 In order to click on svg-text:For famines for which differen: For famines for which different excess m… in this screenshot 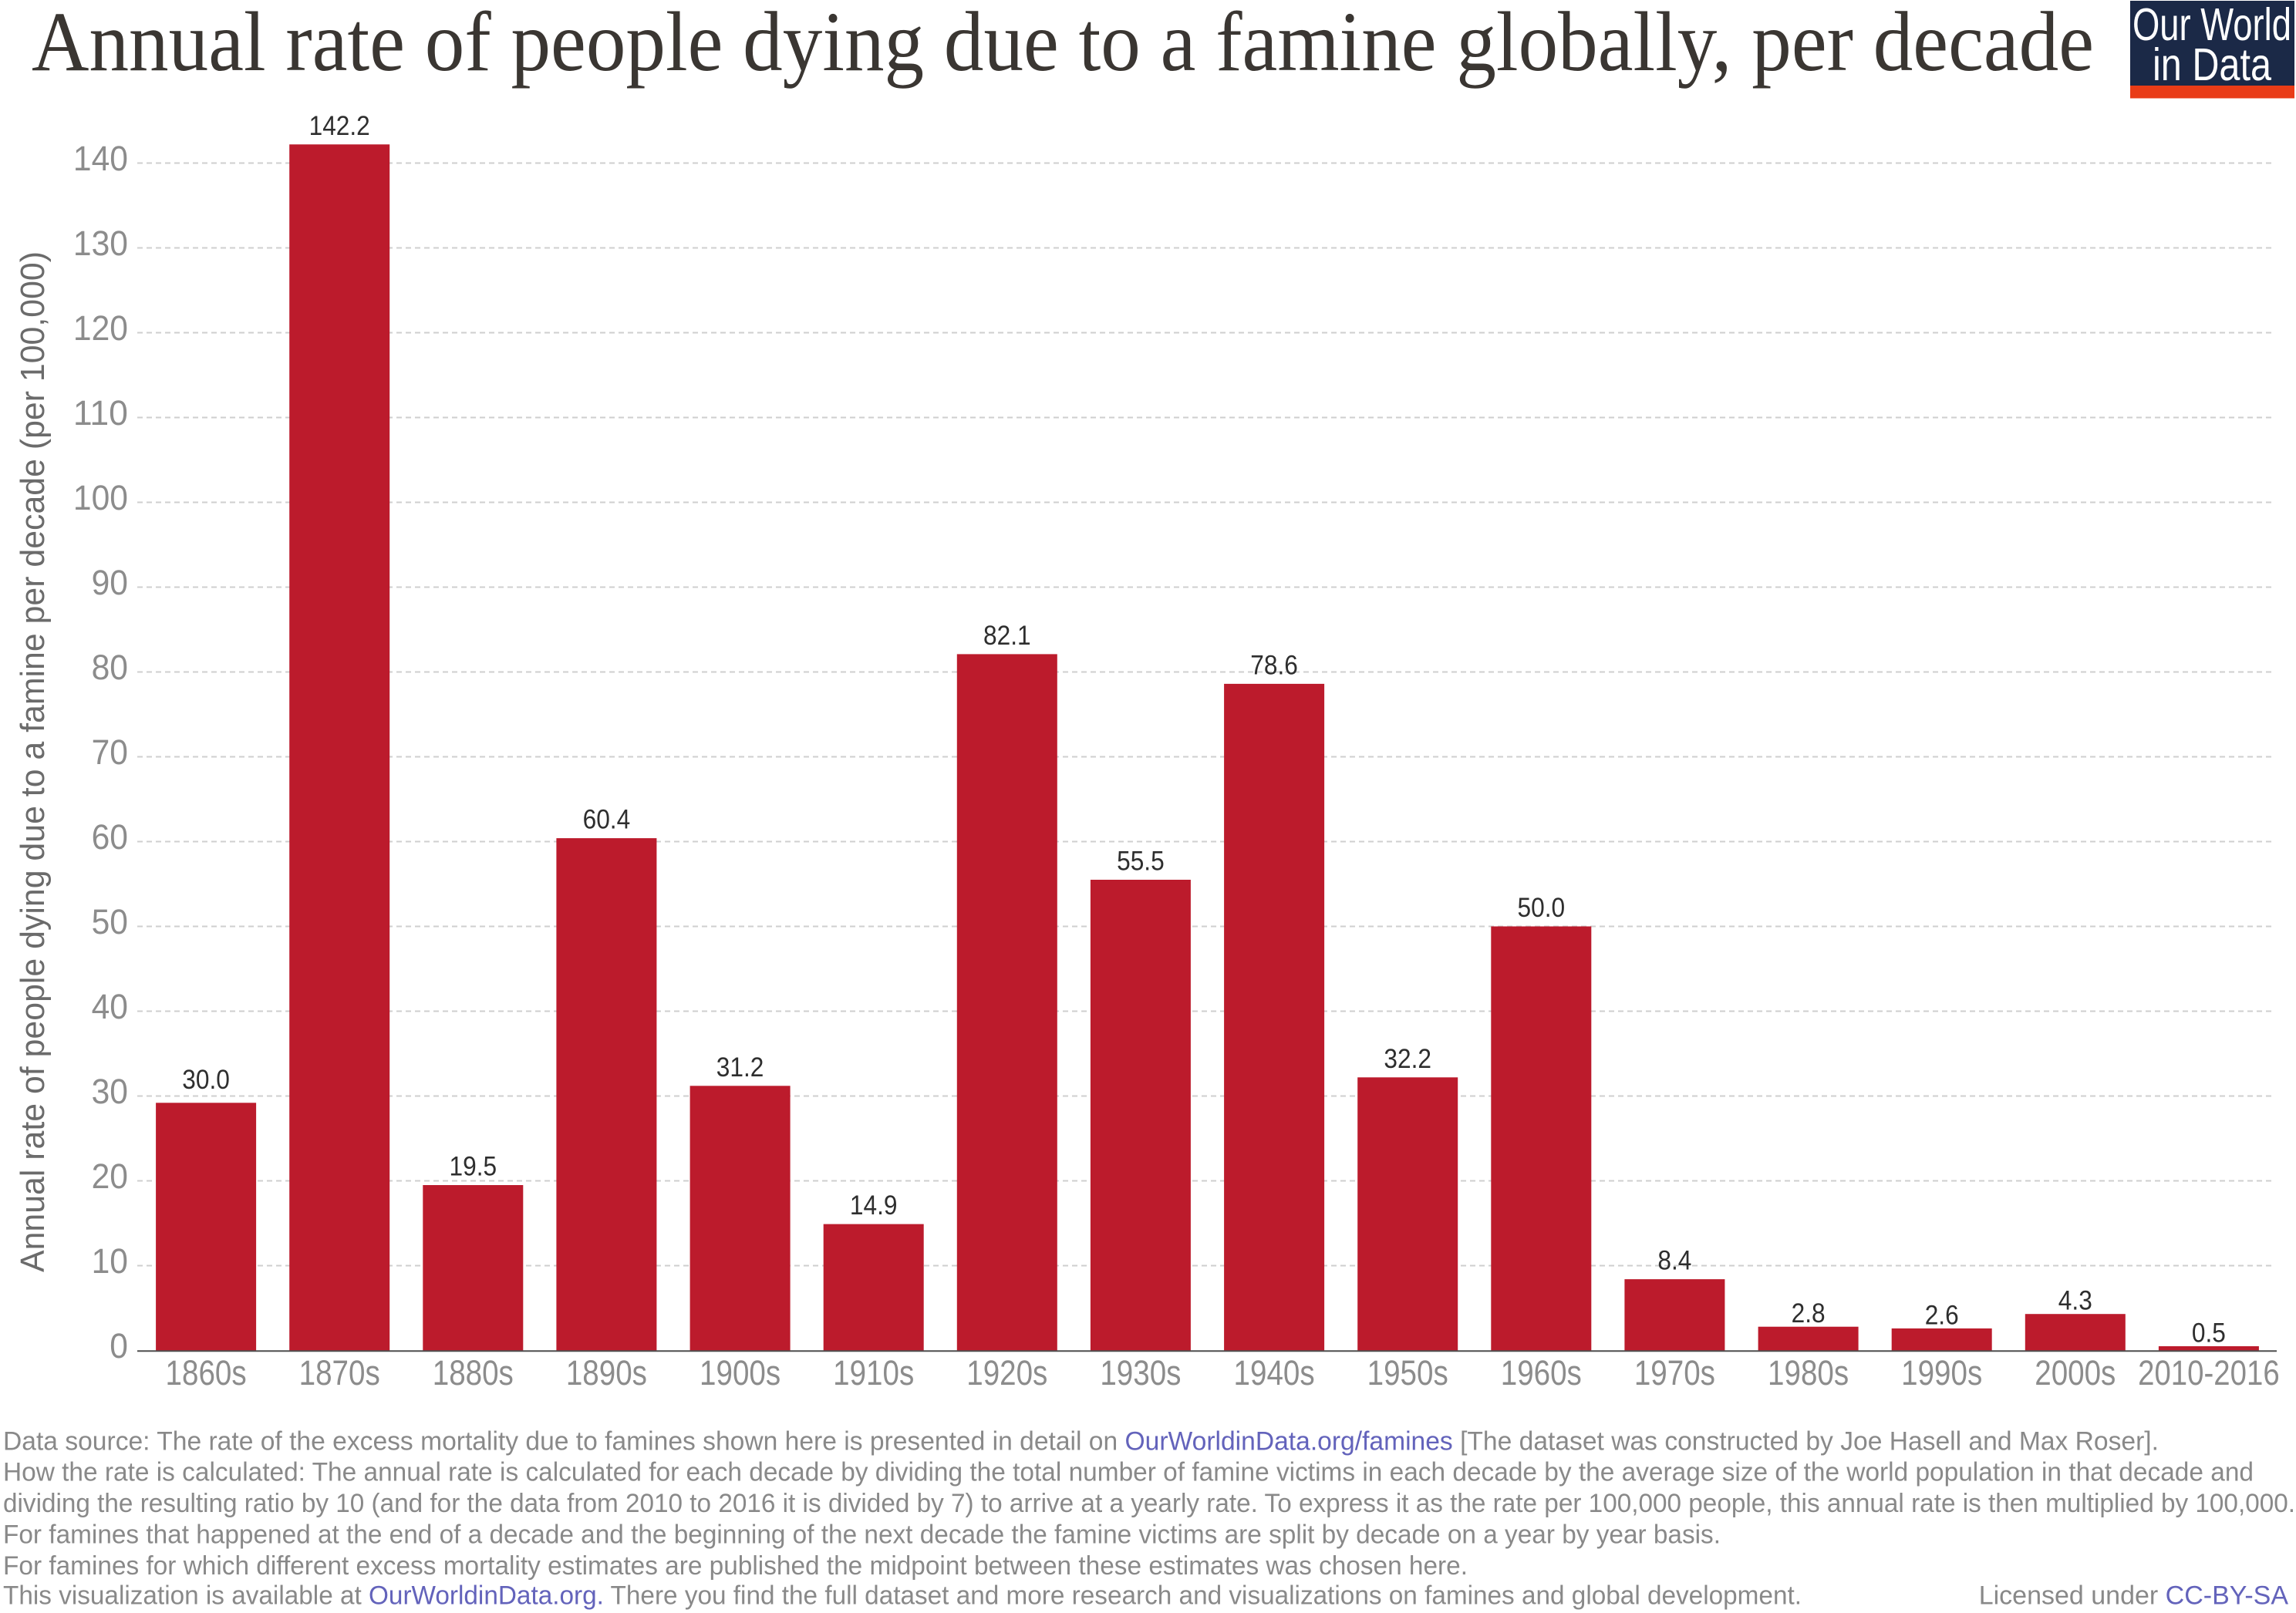, I will do `click(735, 1566)`.